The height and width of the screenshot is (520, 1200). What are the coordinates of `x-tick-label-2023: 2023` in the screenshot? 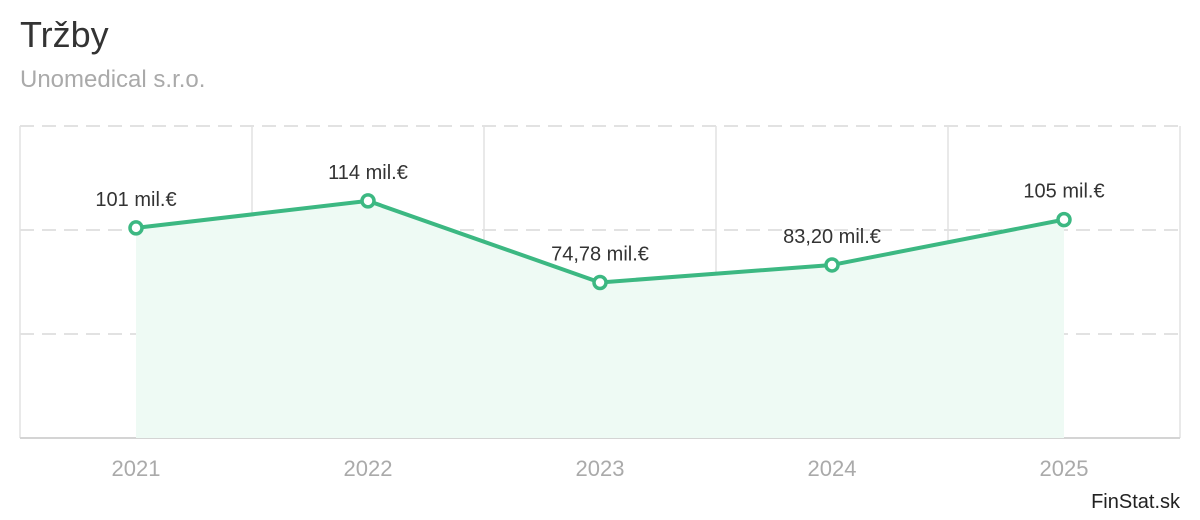 It's located at (600, 468).